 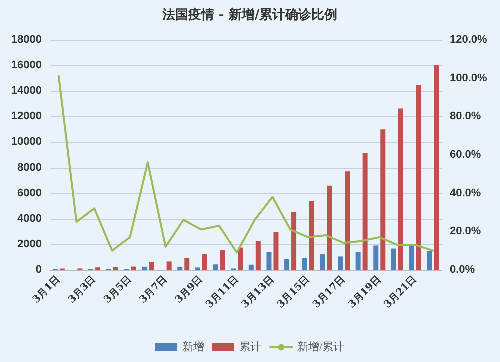 I want to click on y2-tick-label: 0.0%, so click(x=463, y=270).